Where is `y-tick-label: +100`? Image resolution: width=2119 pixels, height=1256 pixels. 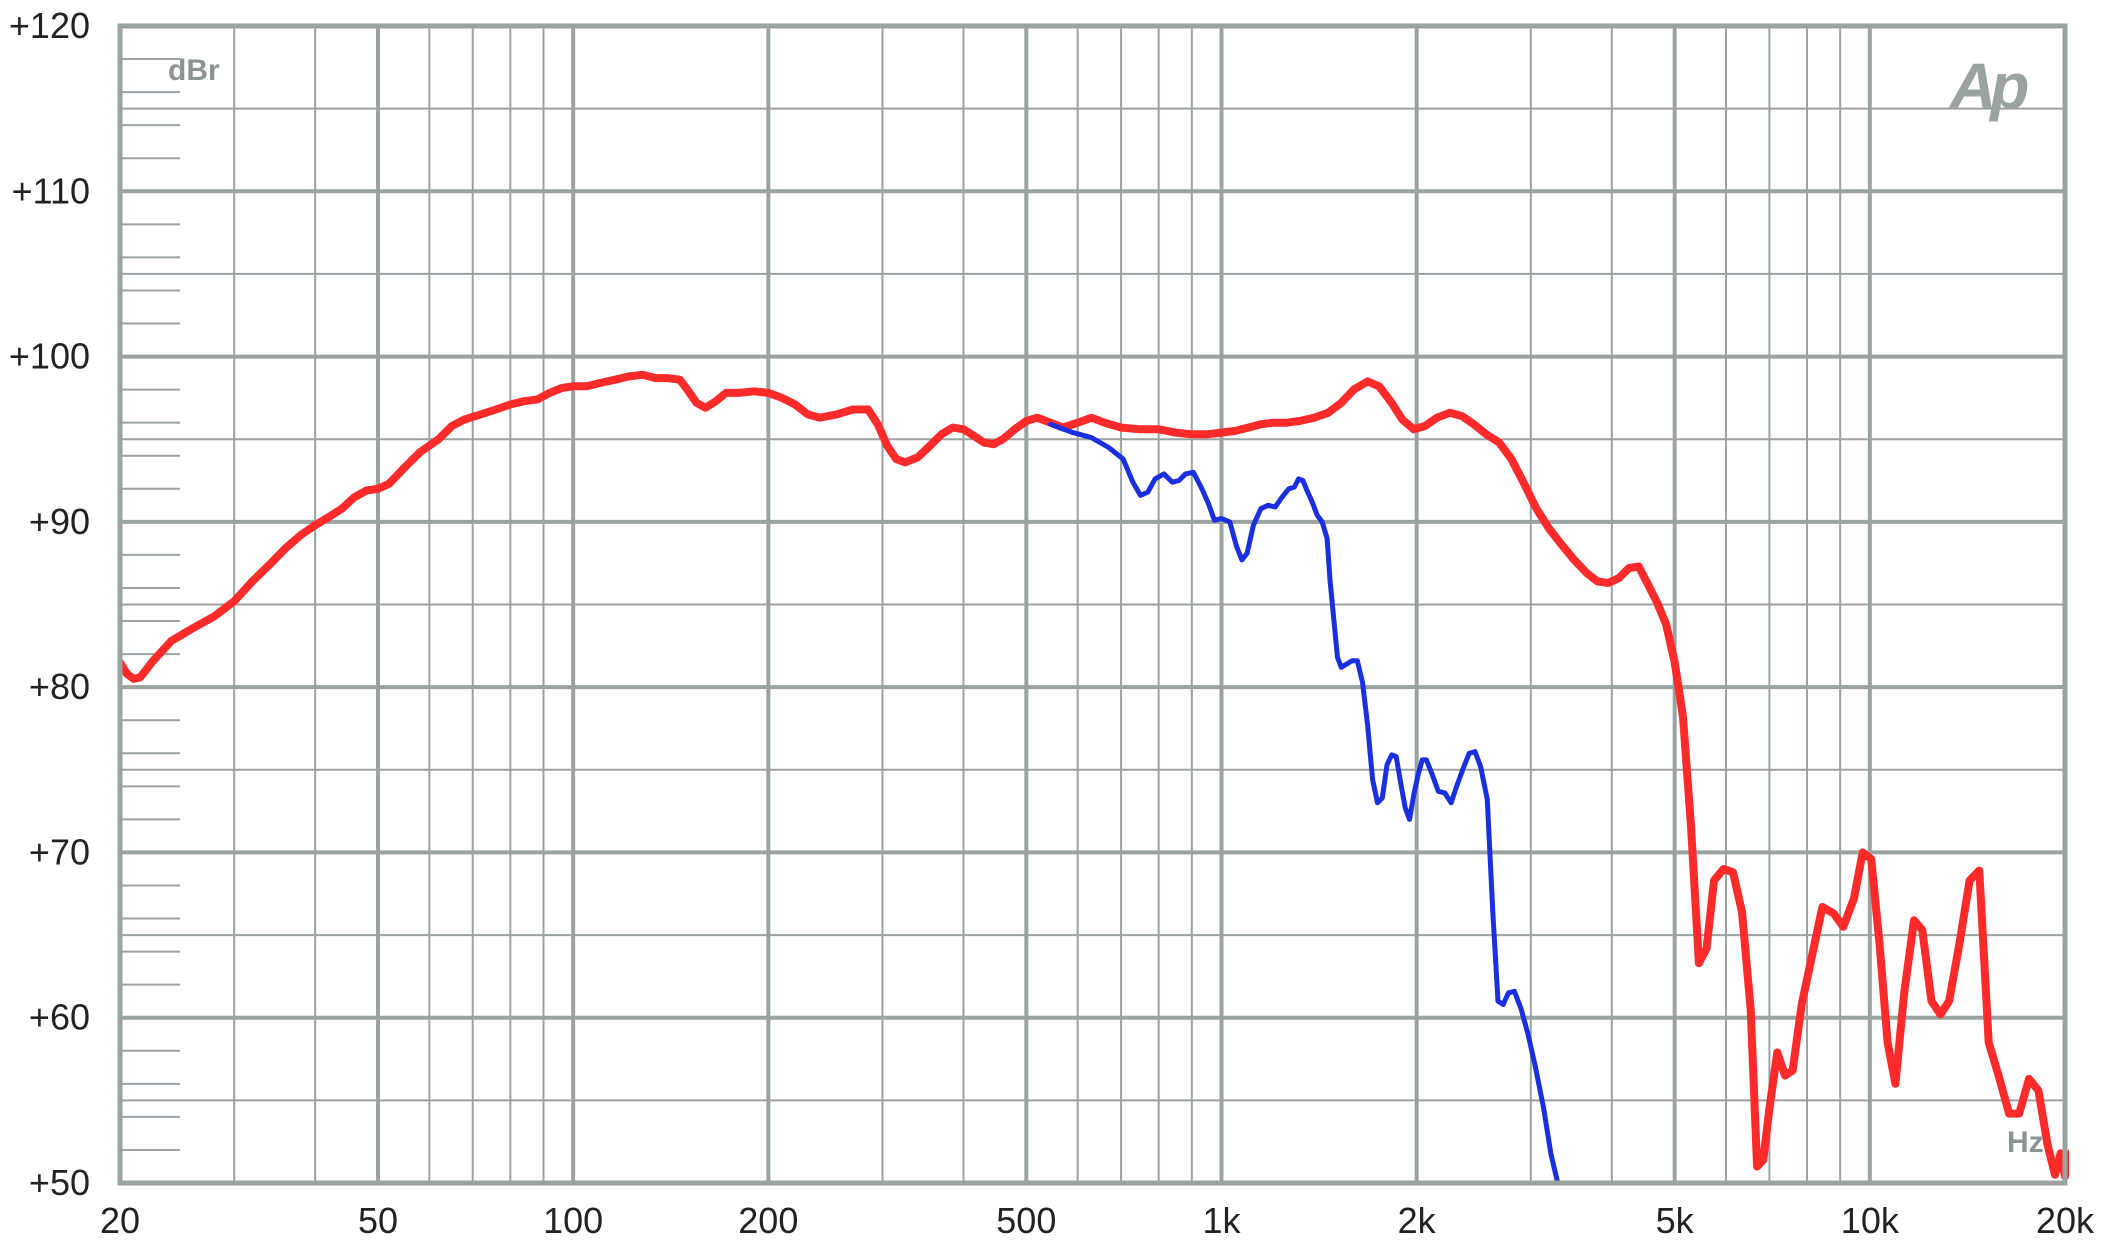
y-tick-label: +100 is located at coordinates (49, 356).